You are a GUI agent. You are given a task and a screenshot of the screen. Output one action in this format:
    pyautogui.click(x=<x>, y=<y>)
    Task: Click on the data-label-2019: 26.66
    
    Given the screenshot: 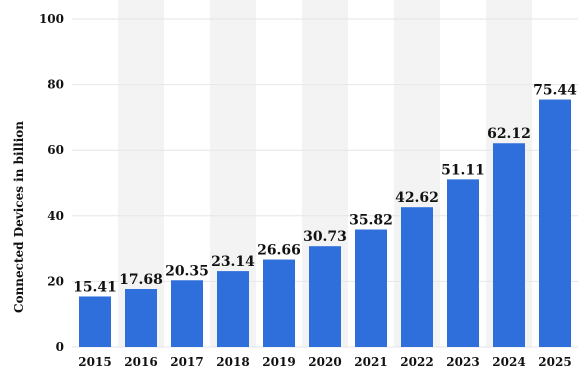 What is the action you would take?
    pyautogui.click(x=279, y=251)
    